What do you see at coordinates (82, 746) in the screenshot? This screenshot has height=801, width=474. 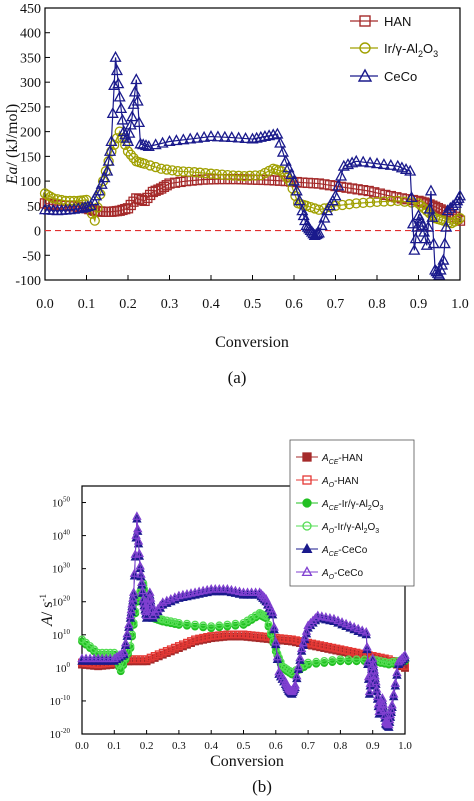 I see `x-tick-label: 0.0` at bounding box center [82, 746].